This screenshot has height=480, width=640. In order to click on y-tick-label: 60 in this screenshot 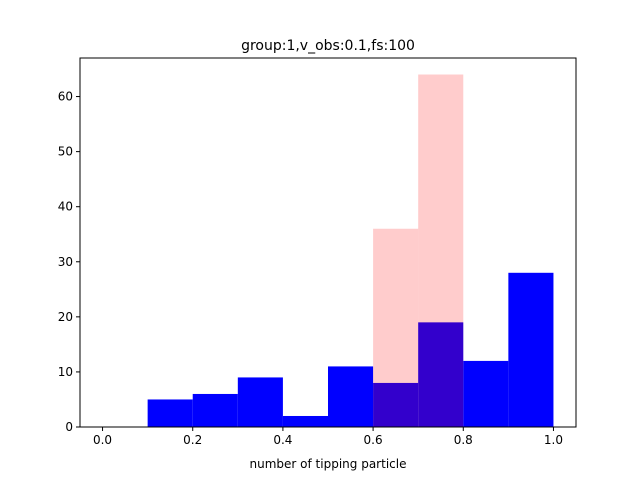, I will do `click(65, 97)`.